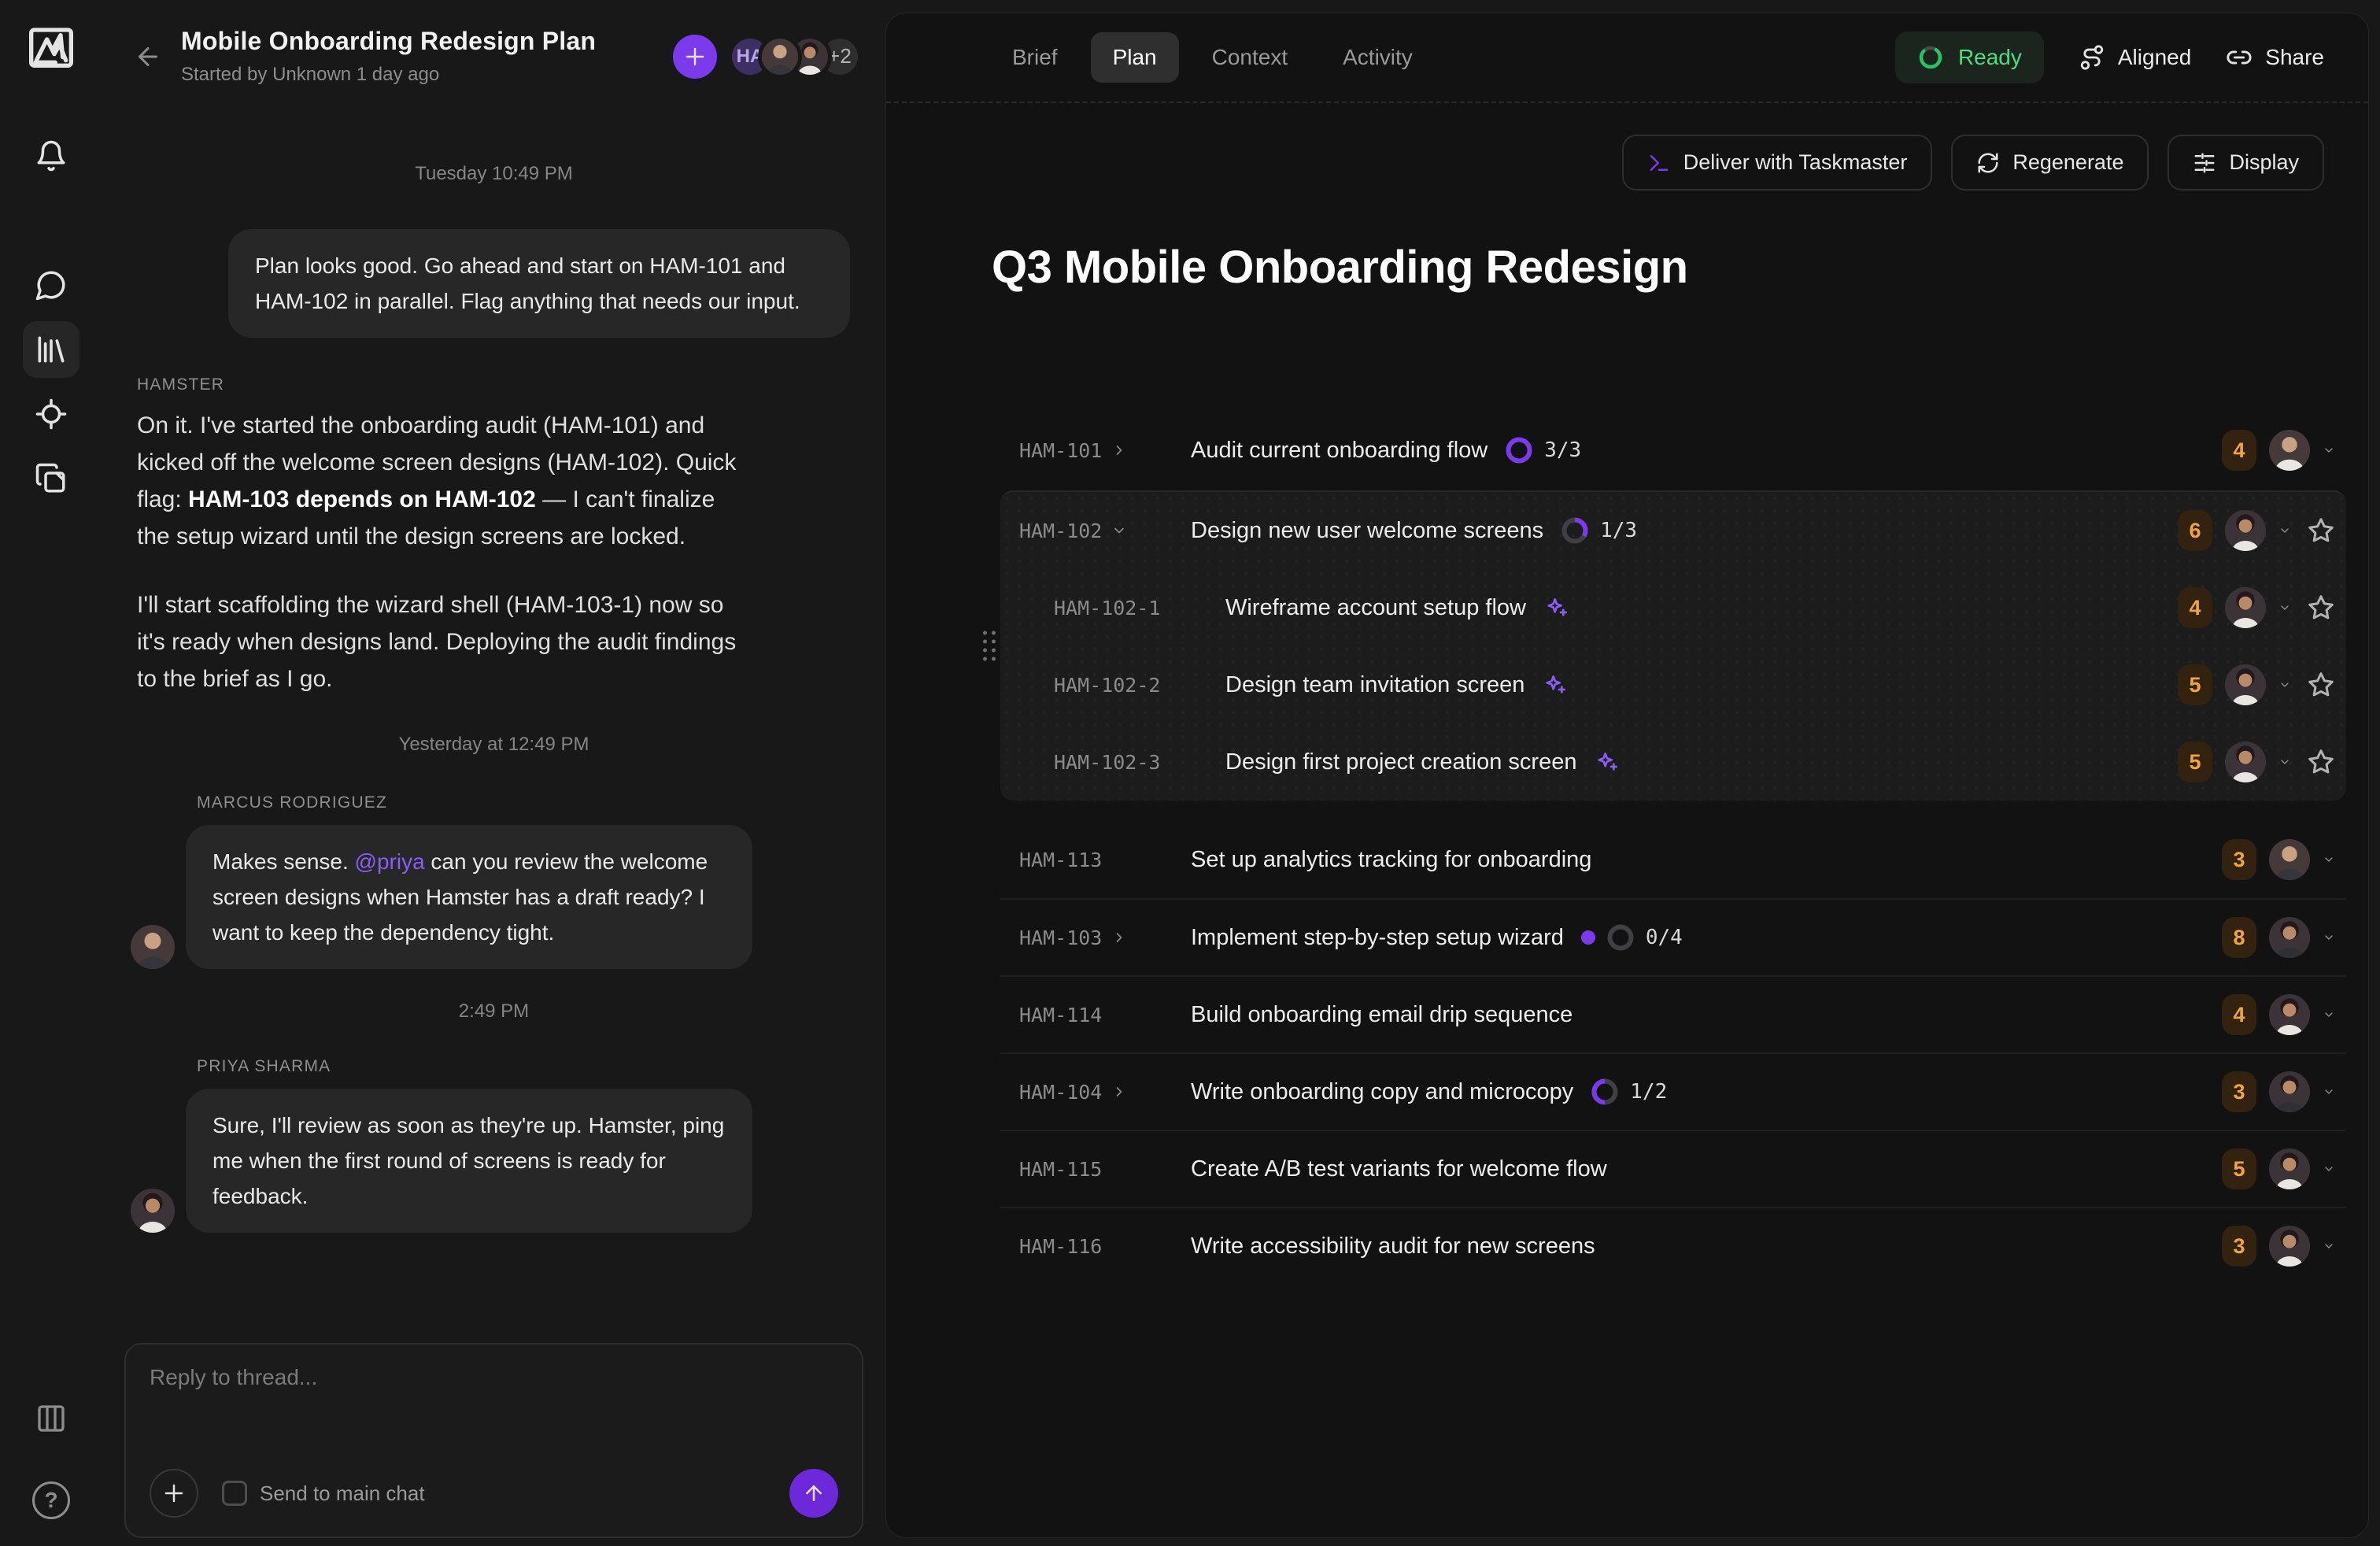 The height and width of the screenshot is (1546, 2380). Describe the element at coordinates (990, 647) in the screenshot. I see `drag-handle` at that location.